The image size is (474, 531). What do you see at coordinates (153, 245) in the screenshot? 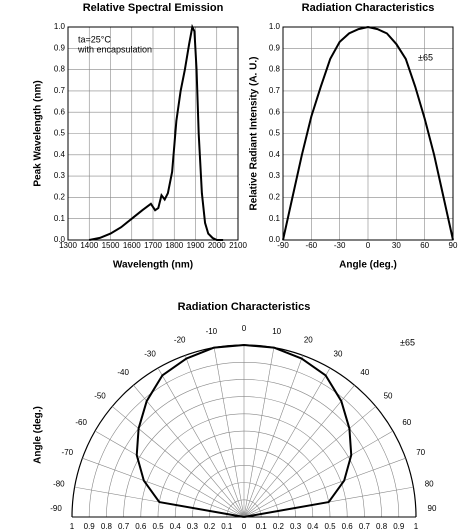
I see `x-tick-label: 1700` at bounding box center [153, 245].